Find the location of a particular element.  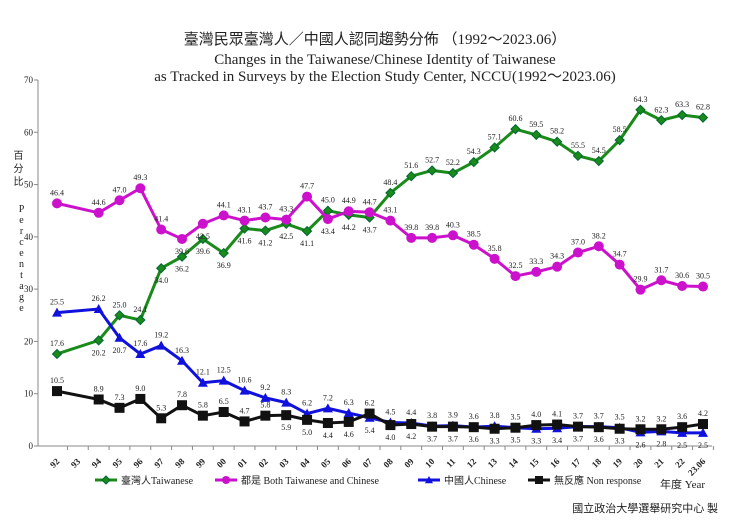

y-tick-label: 60 is located at coordinates (29, 132).